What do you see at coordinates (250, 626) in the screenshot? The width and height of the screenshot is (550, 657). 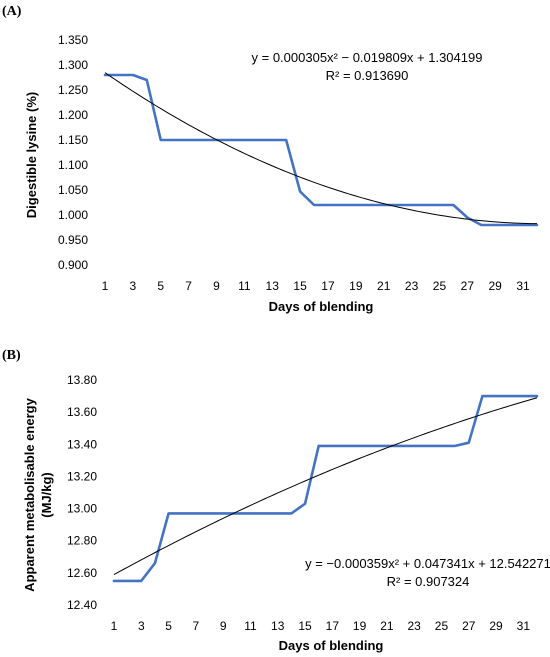 I see `panel-b-x-tick-label: 11` at bounding box center [250, 626].